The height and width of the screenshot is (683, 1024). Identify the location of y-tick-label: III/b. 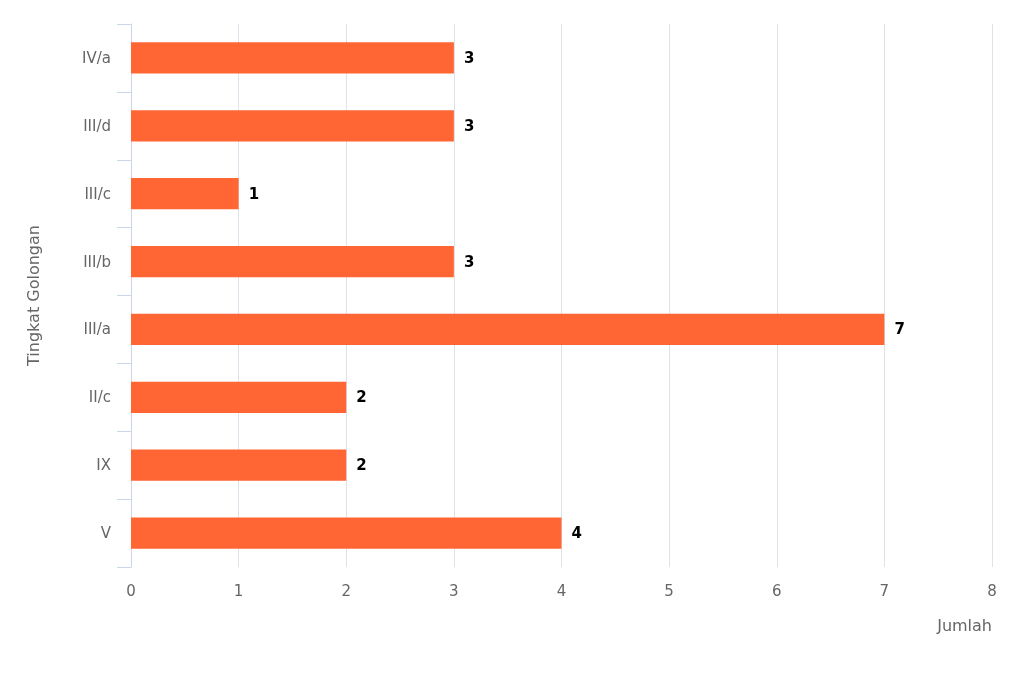
(97, 261).